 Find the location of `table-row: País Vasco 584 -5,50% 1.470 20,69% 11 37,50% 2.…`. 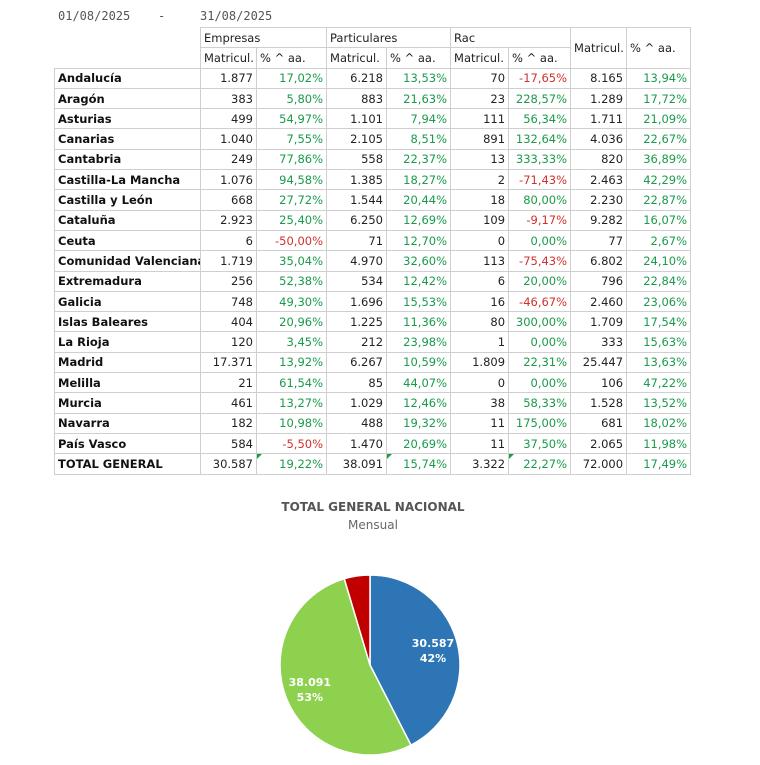

table-row: País Vasco 584 -5,50% 1.470 20,69% 11 37,50% 2.… is located at coordinates (373, 443).